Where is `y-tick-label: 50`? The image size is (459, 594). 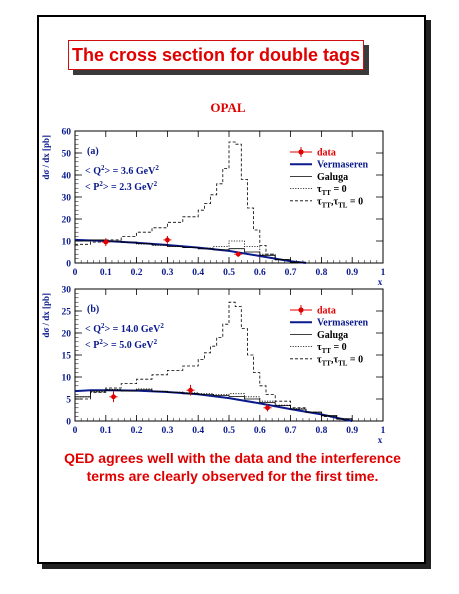
y-tick-label: 50 is located at coordinates (67, 155).